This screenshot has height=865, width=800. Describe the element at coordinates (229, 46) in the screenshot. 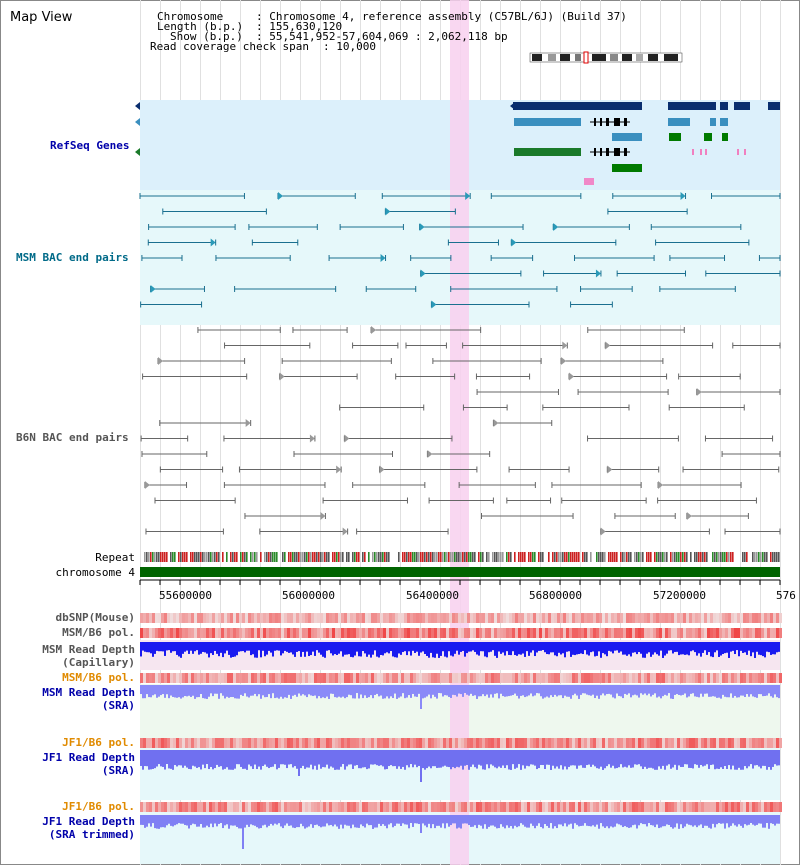

I see `coverage-label: Read coverage check span` at that location.